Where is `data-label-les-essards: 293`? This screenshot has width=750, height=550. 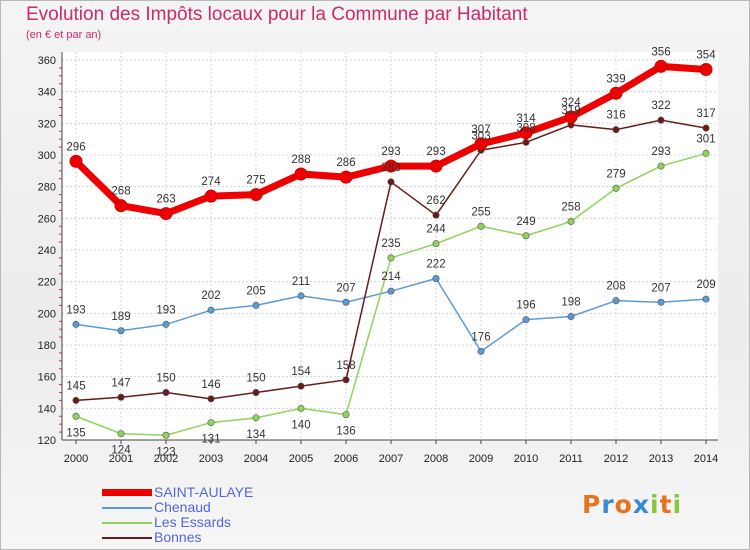 data-label-les-essards: 293 is located at coordinates (660, 152).